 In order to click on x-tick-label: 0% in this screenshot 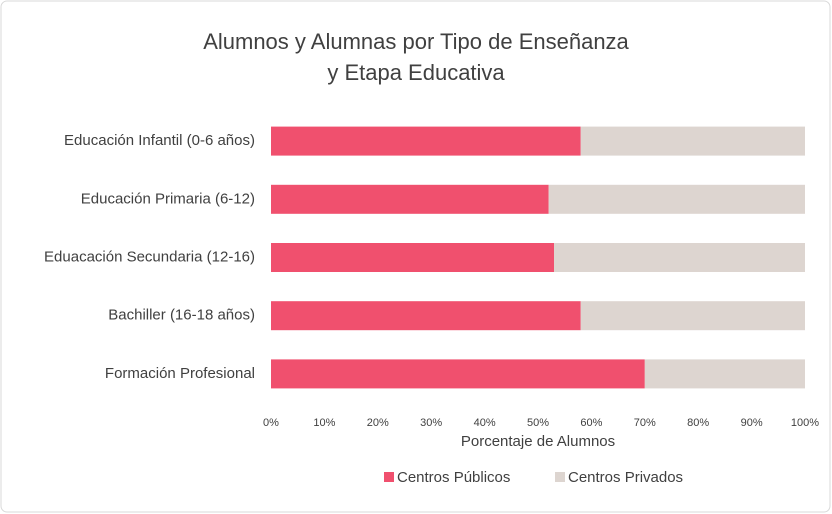, I will do `click(271, 423)`.